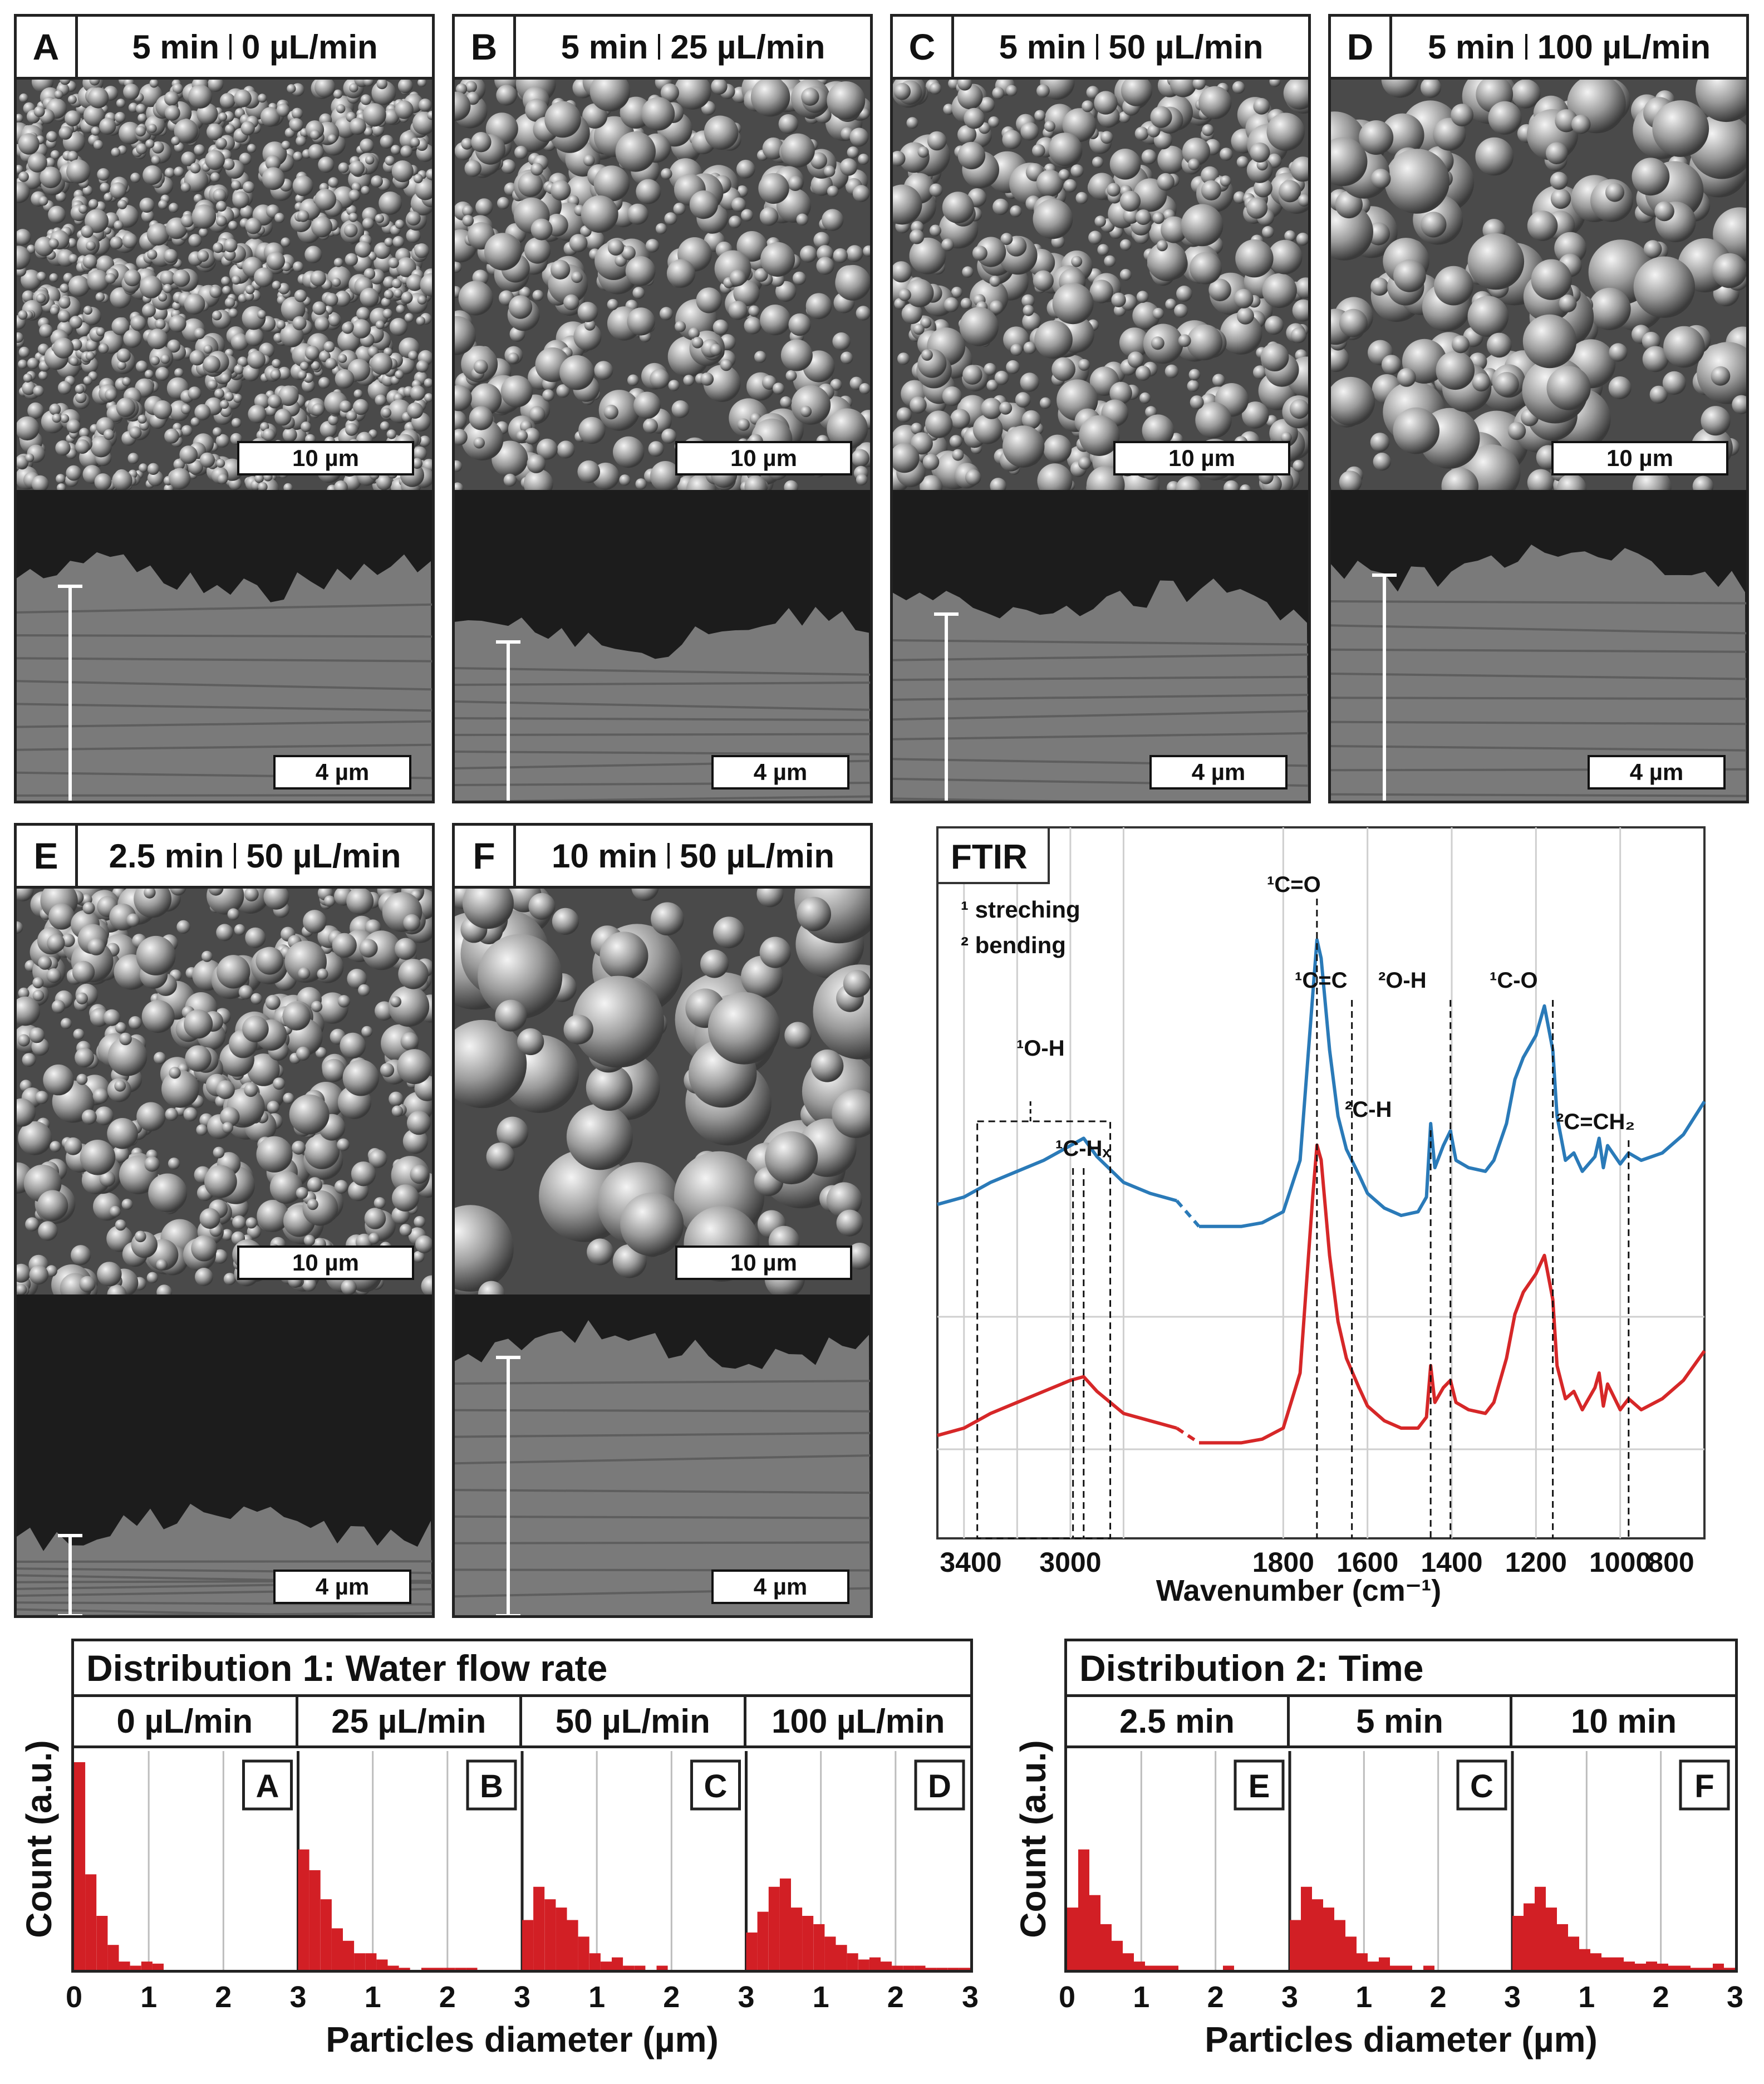  Describe the element at coordinates (1131, 47) in the screenshot. I see `panel-condition: 5 min 50 µL/min` at that location.